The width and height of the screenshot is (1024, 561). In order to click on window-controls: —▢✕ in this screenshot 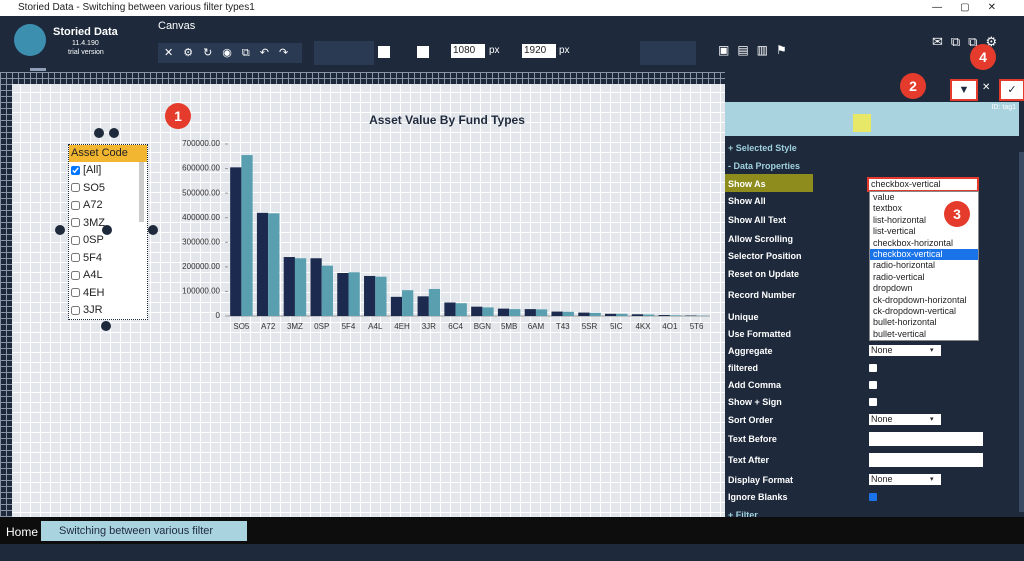, I will do `click(973, 8)`.